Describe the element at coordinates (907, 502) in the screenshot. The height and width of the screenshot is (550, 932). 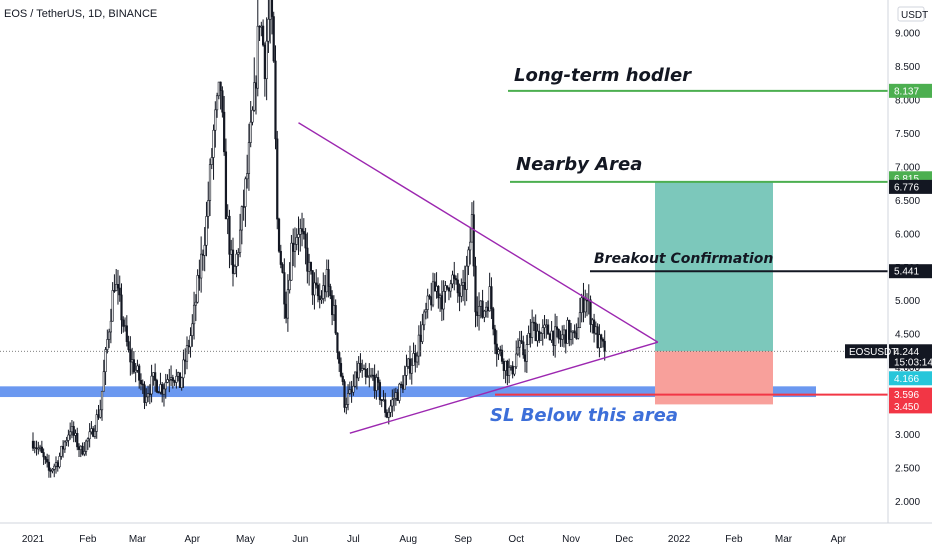
I see `y-tick-label: 2.000` at that location.